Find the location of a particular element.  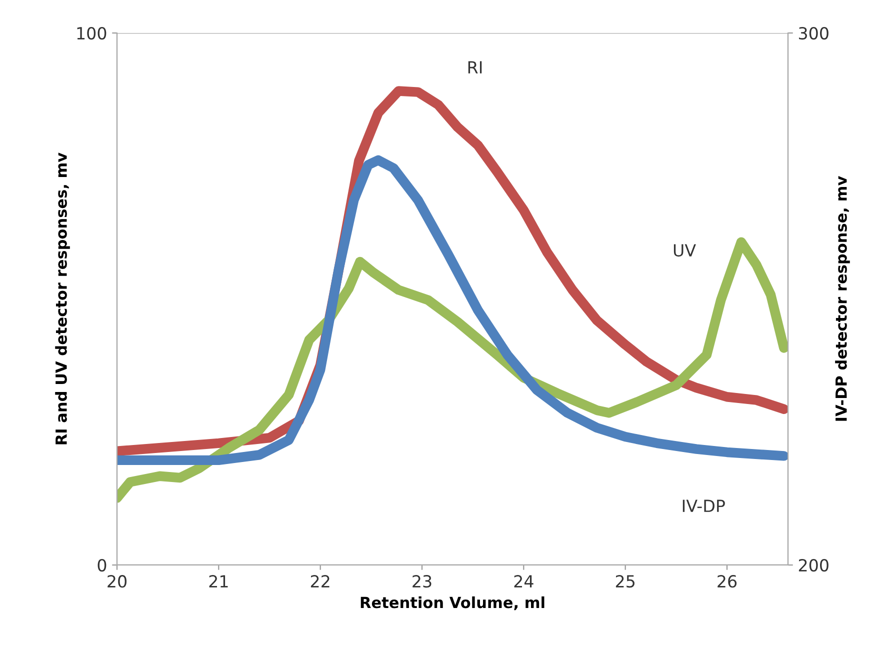

y2-tick-label: 200 is located at coordinates (813, 565).